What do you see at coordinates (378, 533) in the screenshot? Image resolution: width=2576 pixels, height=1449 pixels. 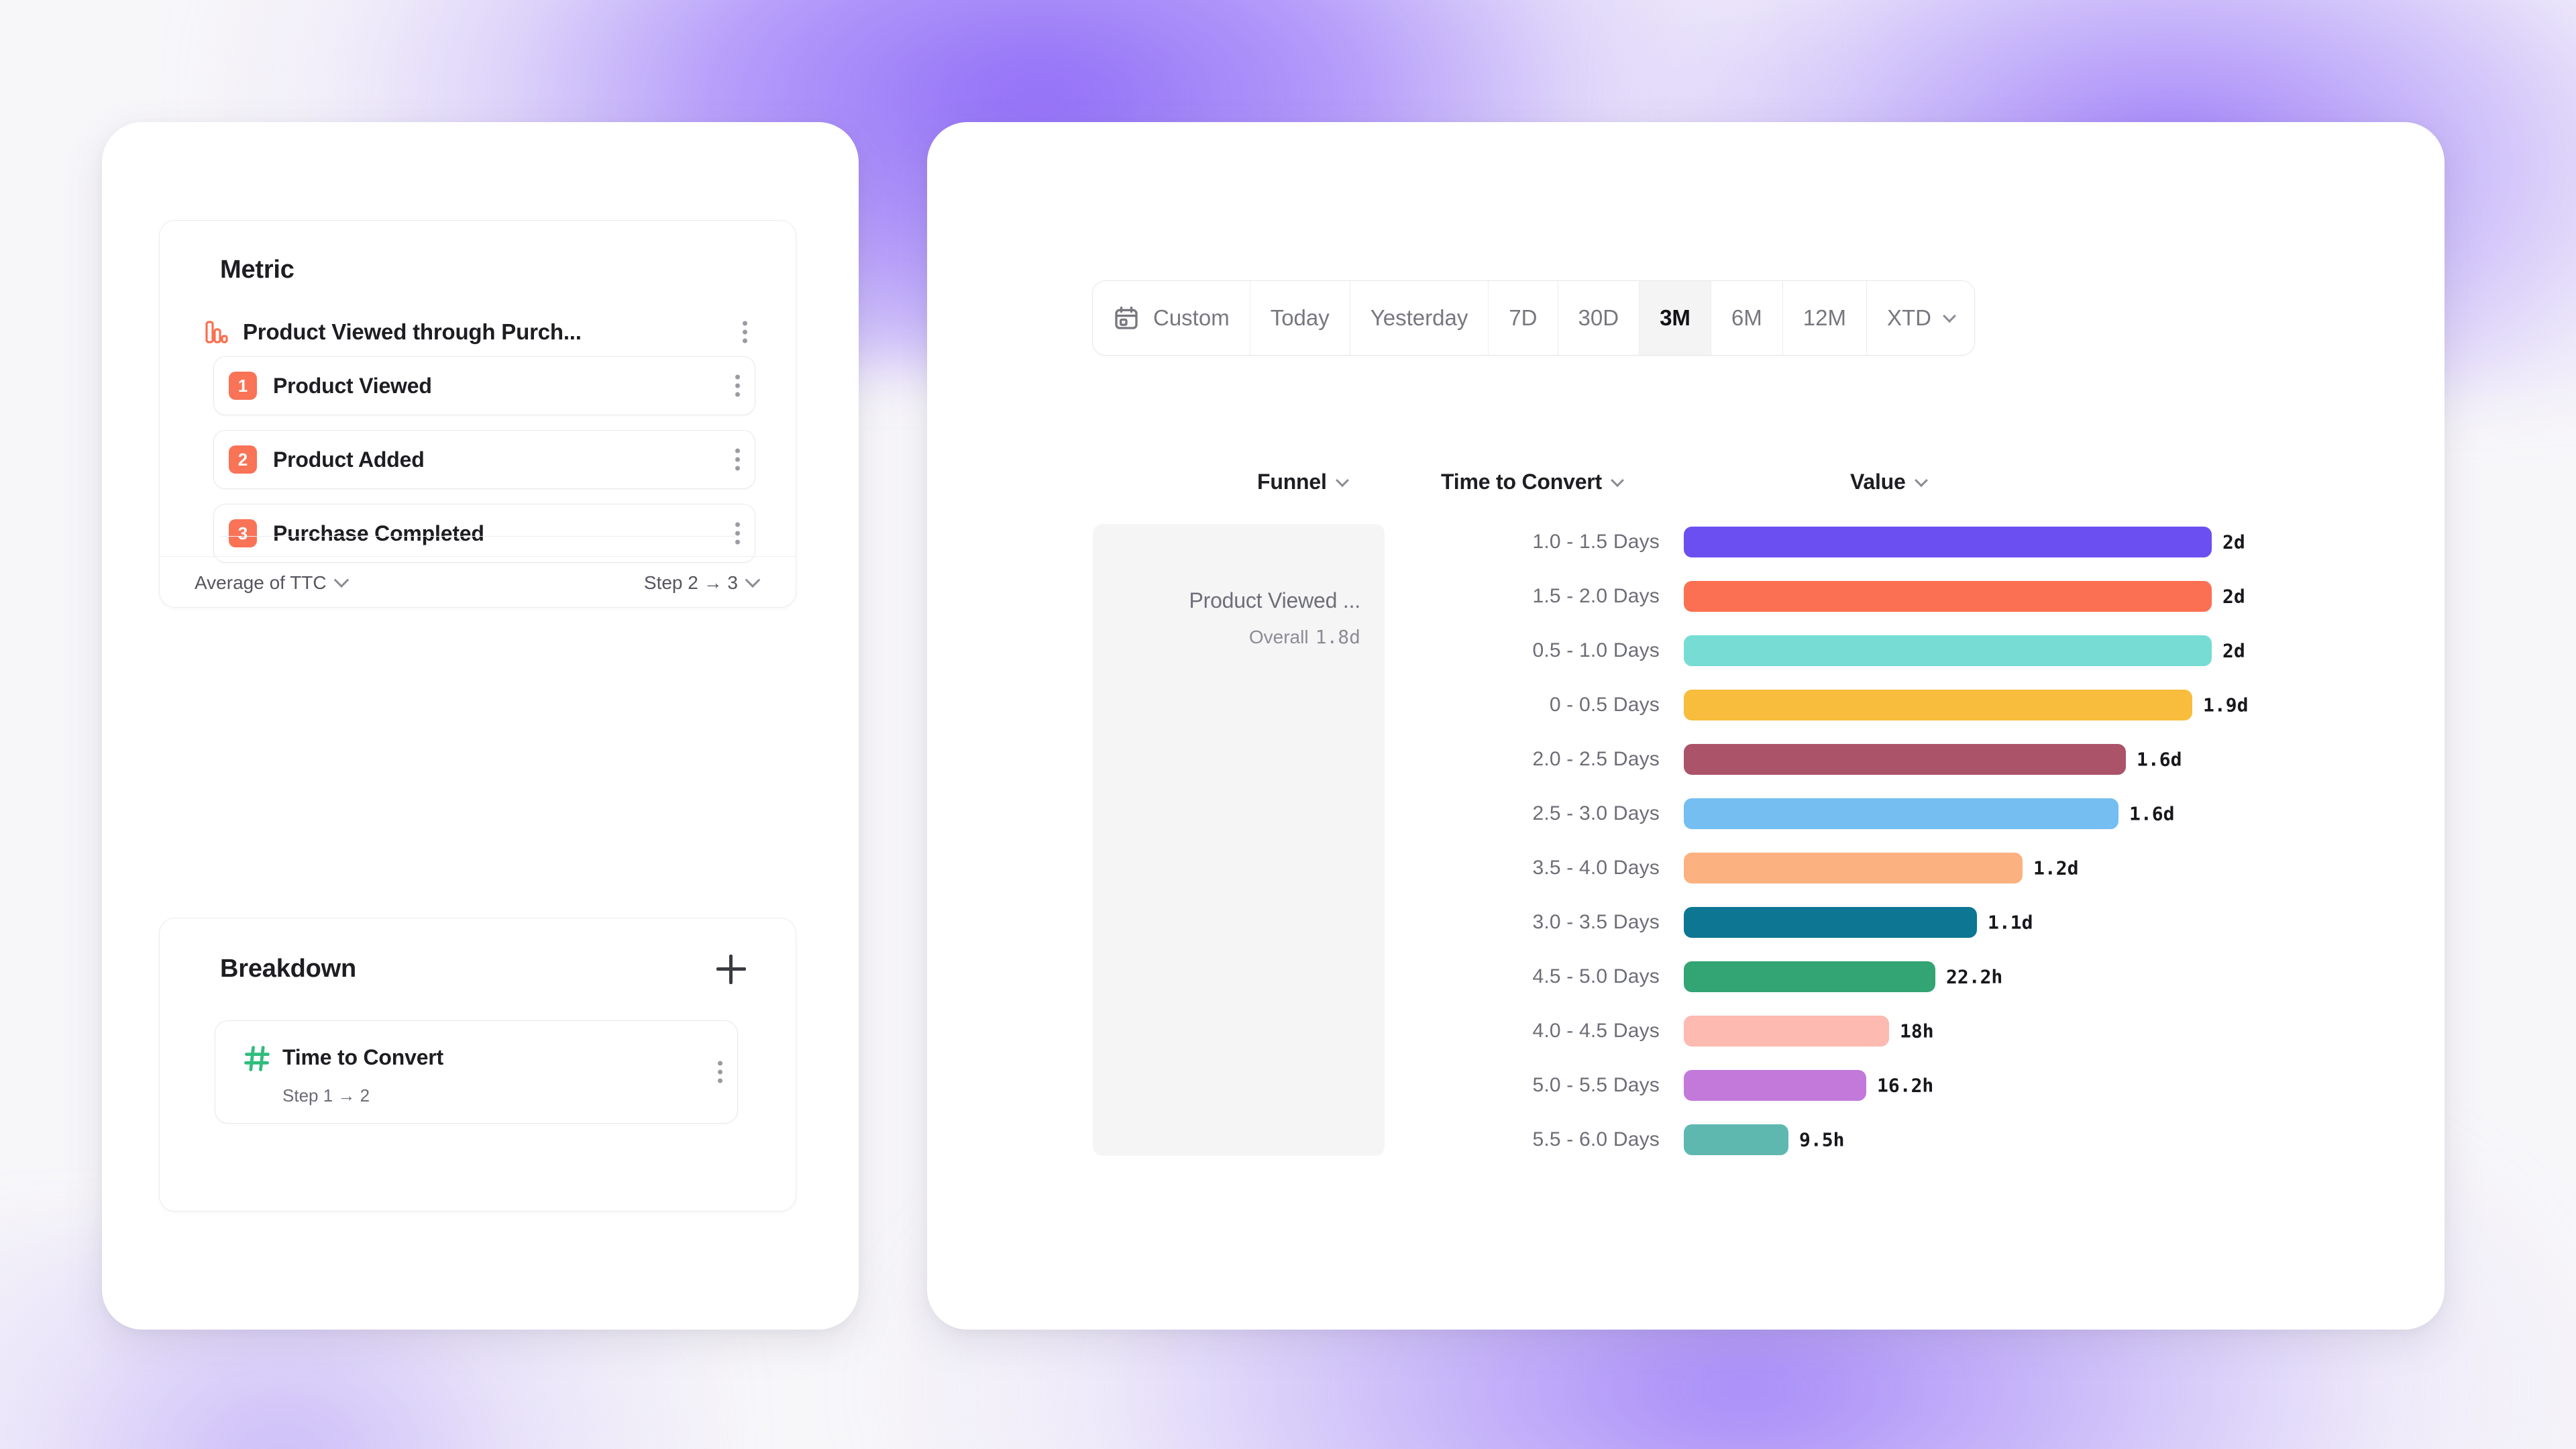 I see `step-label: Purchase Completed` at bounding box center [378, 533].